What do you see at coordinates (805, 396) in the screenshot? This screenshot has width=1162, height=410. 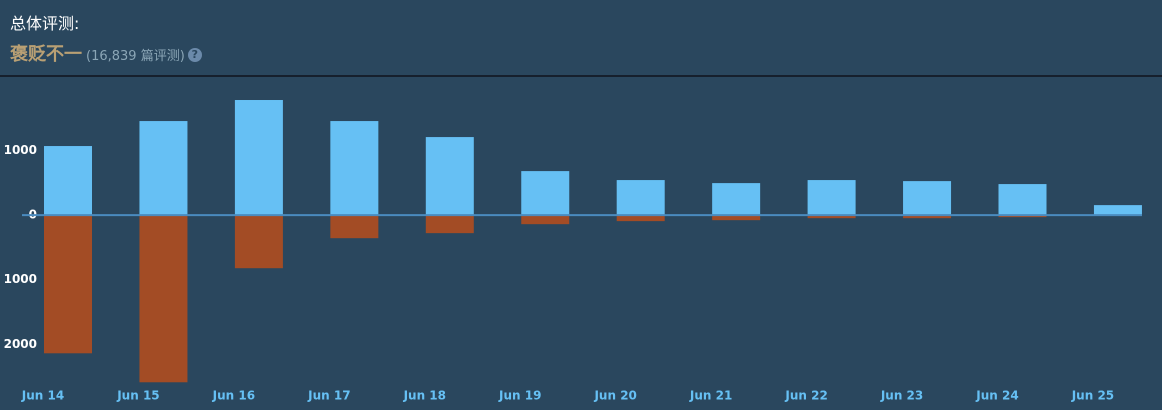 I see `x-tick-label: Jun 22` at bounding box center [805, 396].